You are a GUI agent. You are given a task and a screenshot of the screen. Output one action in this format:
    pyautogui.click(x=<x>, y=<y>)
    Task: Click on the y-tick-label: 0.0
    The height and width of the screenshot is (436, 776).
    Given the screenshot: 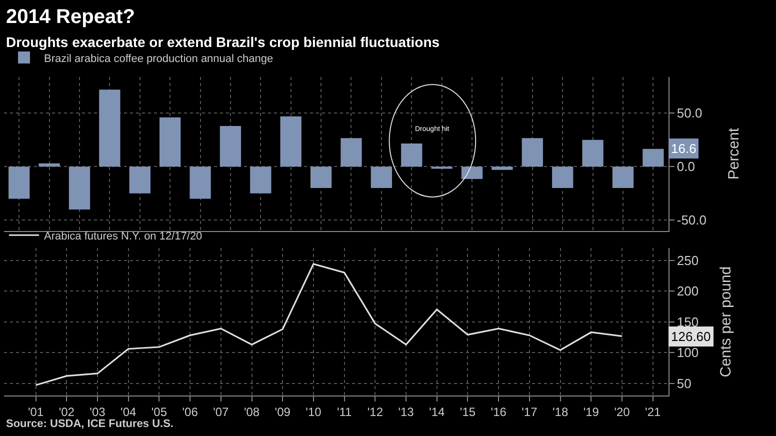 What is the action you would take?
    pyautogui.click(x=685, y=166)
    